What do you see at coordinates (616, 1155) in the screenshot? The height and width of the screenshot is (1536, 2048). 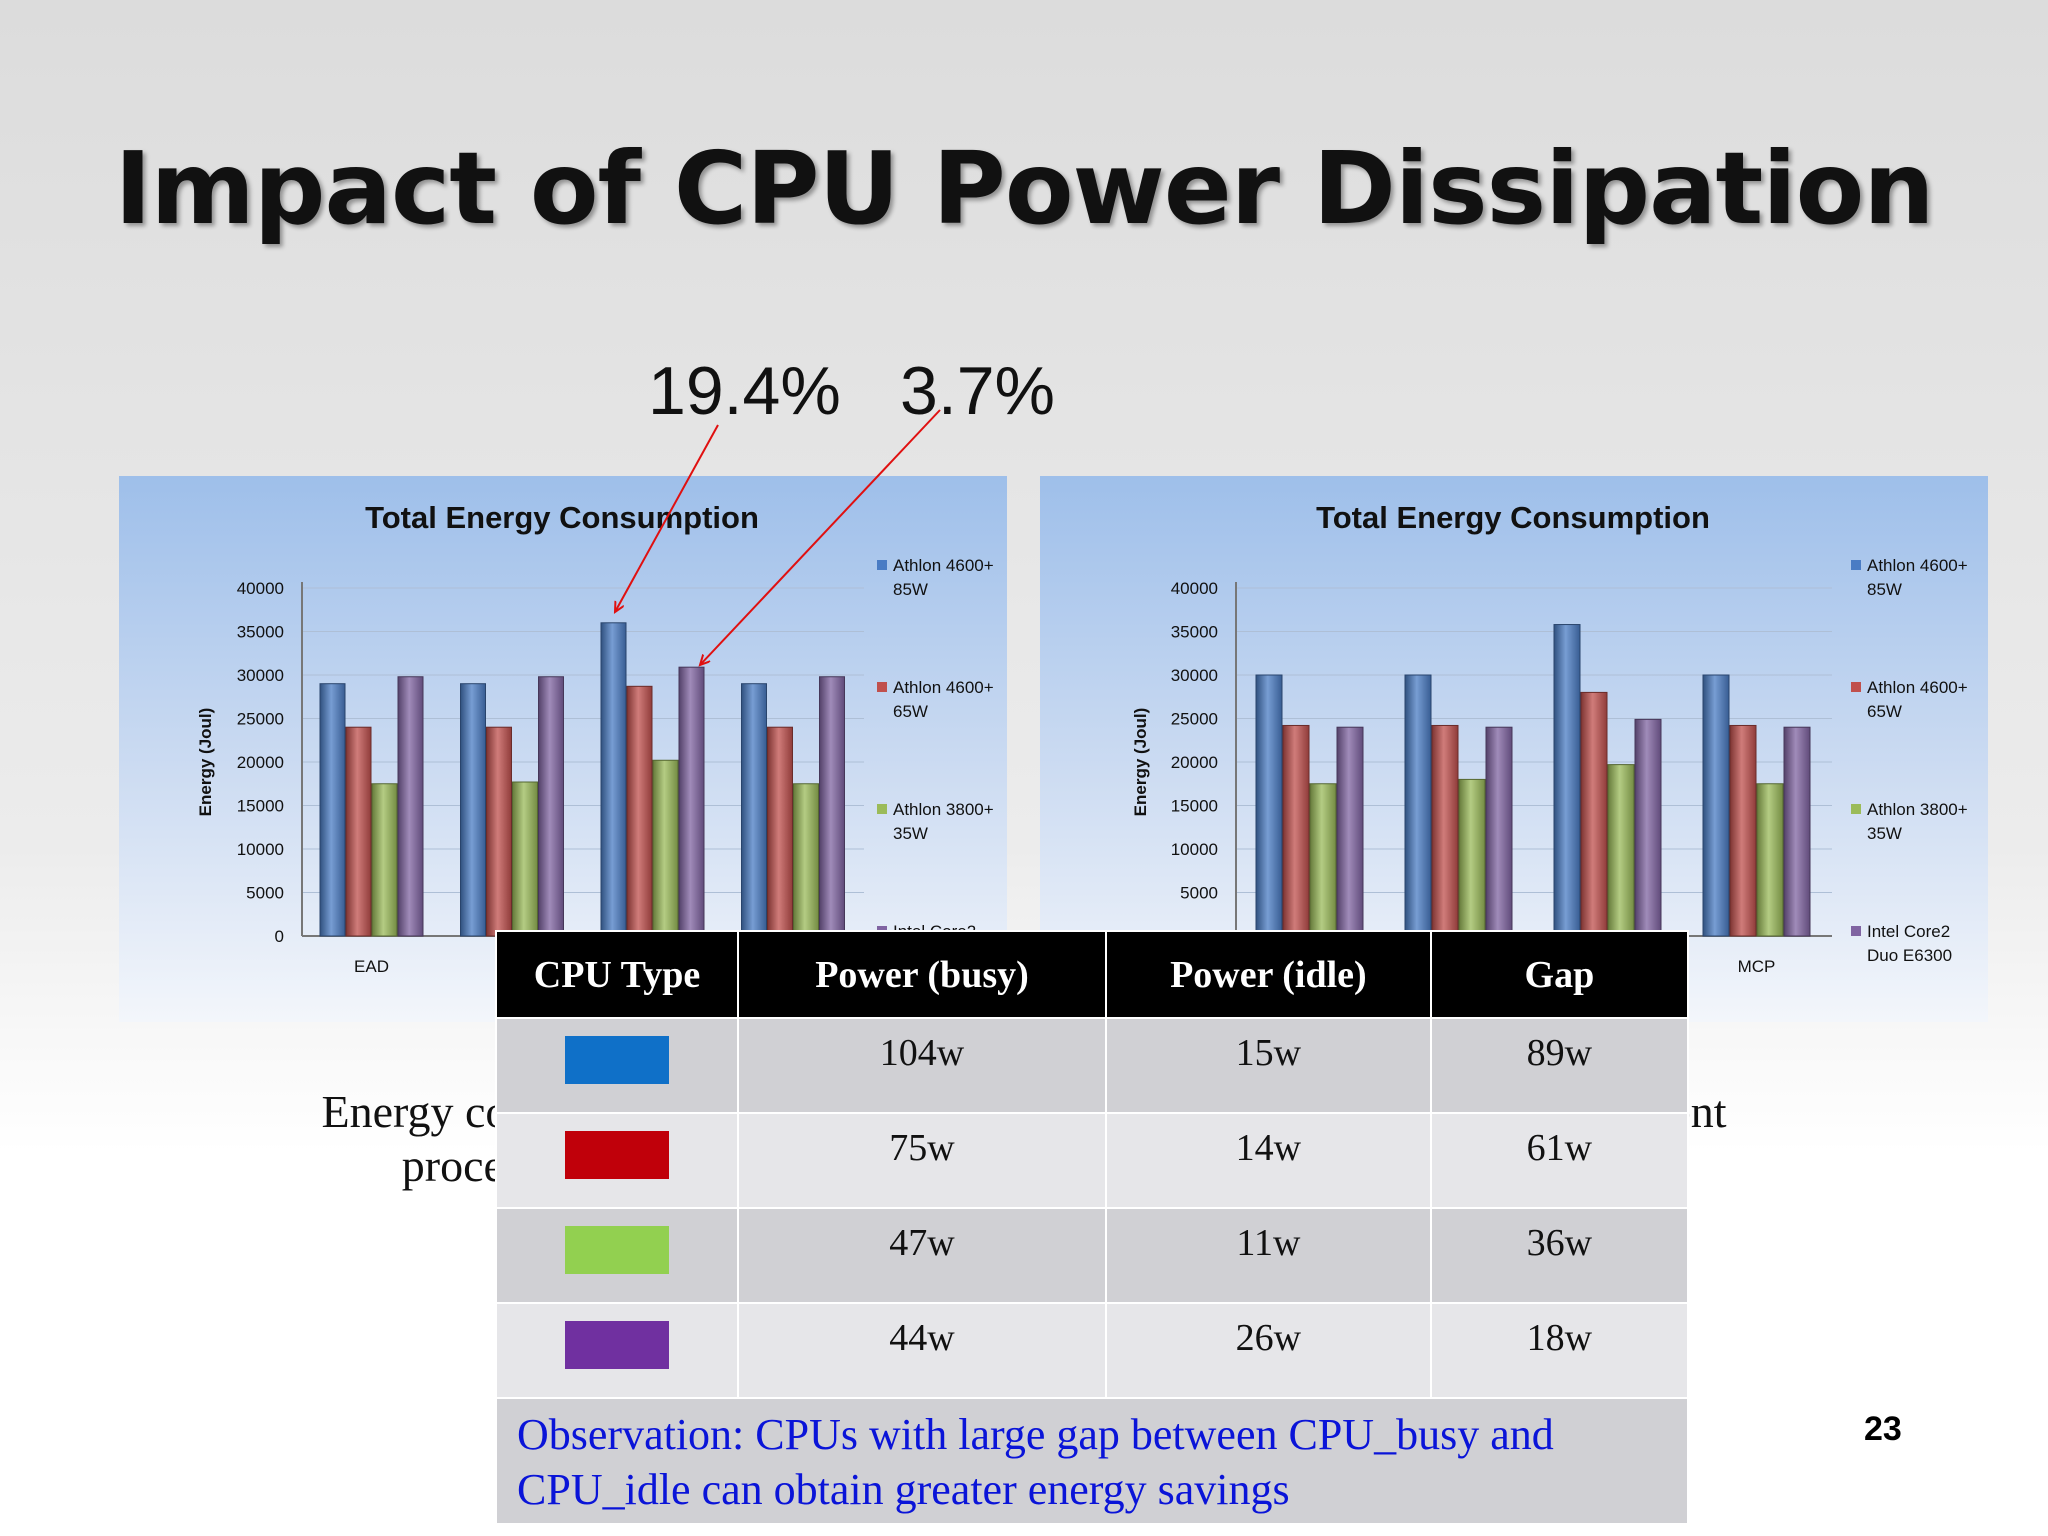 I see `cpu-color-swatch-red` at bounding box center [616, 1155].